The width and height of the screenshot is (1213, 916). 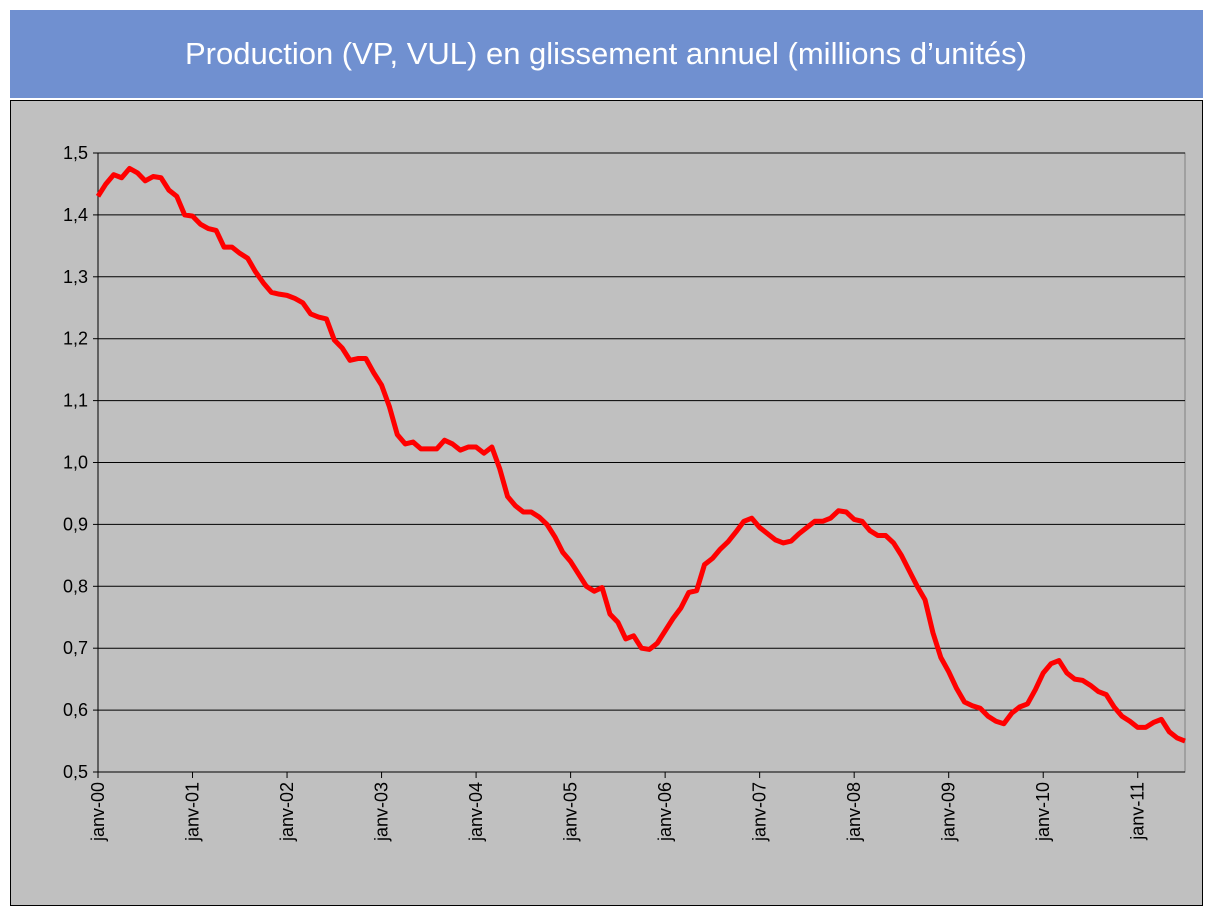 I want to click on y-tick-label: 1,1, so click(x=75, y=401).